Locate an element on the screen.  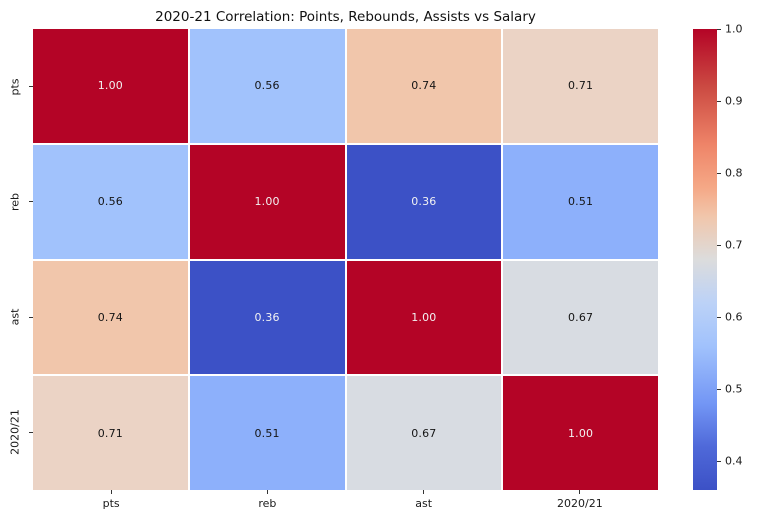
y-tick-label: reb is located at coordinates (15, 201).